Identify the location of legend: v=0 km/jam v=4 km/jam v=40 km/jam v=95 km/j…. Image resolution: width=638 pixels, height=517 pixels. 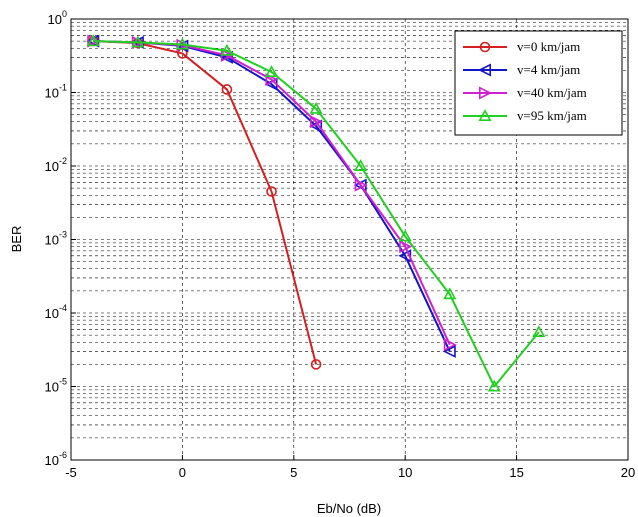
(538, 83).